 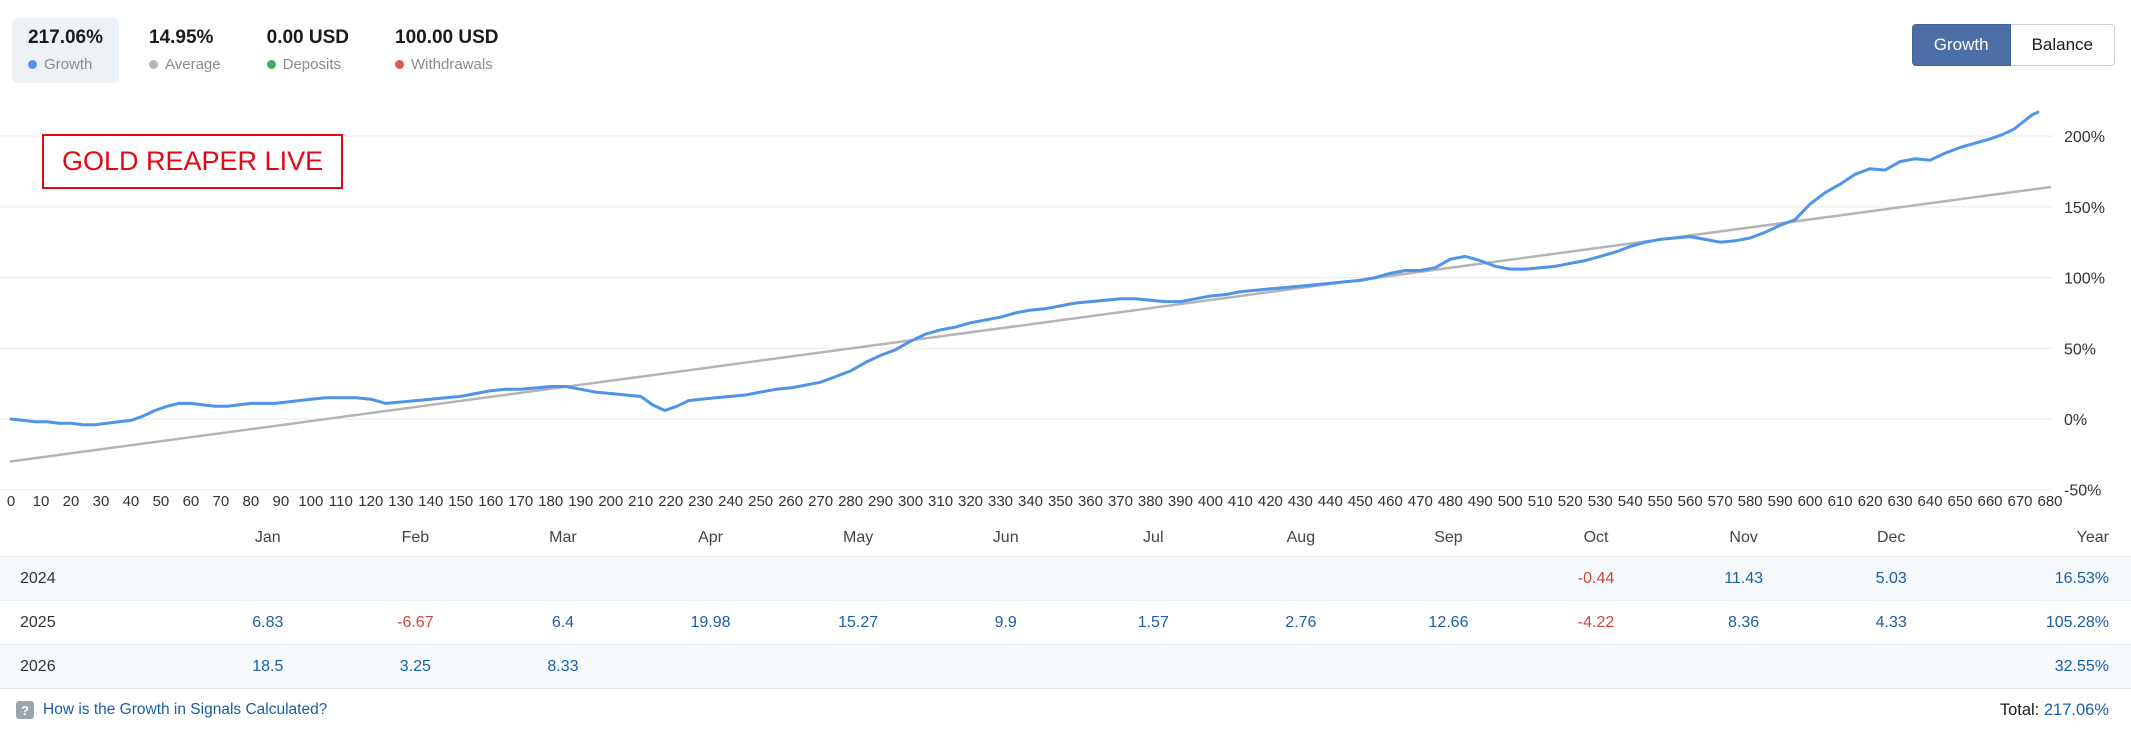 What do you see at coordinates (1540, 501) in the screenshot?
I see `x-axis-label: 510` at bounding box center [1540, 501].